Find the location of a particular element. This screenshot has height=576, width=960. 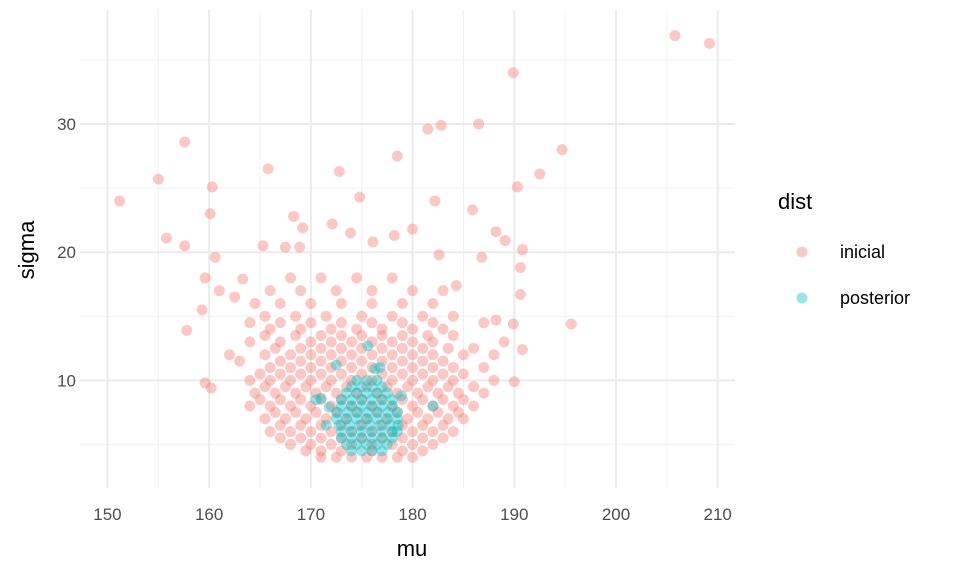

x-tick-label: 170 is located at coordinates (311, 514).